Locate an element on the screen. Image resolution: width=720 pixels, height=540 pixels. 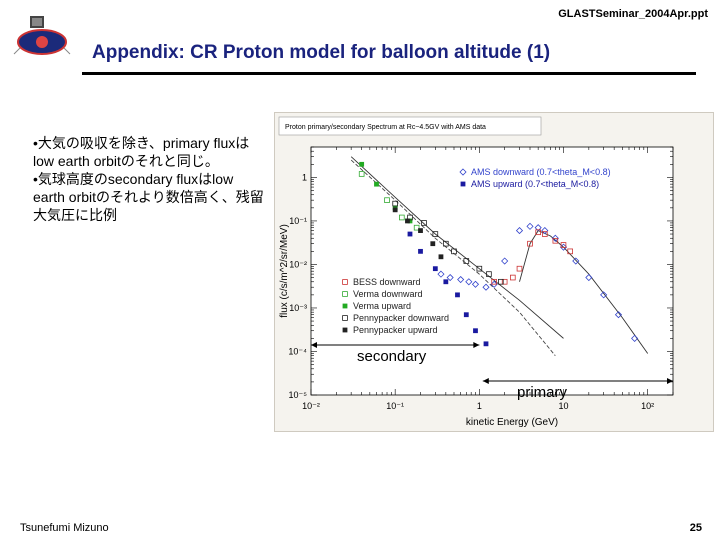
legend-entry: Pennypacker downward is located at coordinates (401, 318).